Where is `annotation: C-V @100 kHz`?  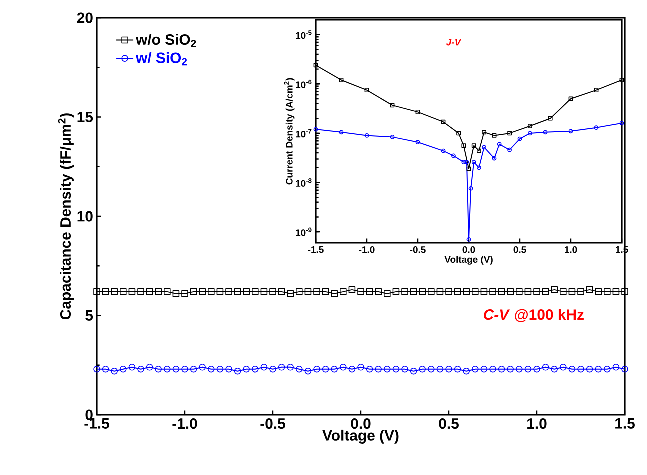
annotation: C-V @100 kHz is located at coordinates (534, 315).